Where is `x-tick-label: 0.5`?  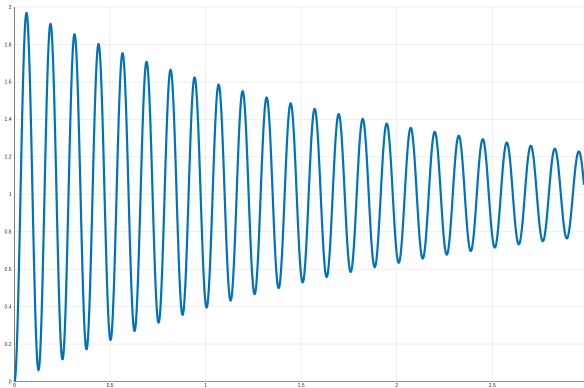
x-tick-label: 0.5 is located at coordinates (110, 385).